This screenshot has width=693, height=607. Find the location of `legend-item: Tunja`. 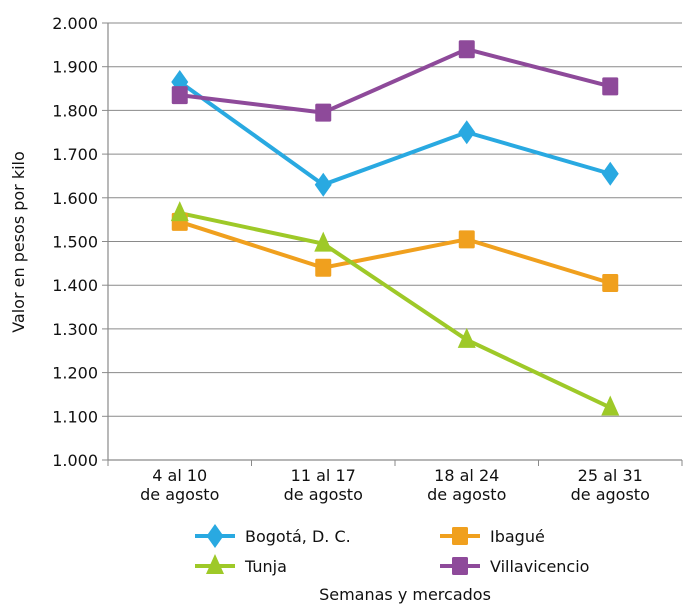

legend-item: Tunja is located at coordinates (241, 565).